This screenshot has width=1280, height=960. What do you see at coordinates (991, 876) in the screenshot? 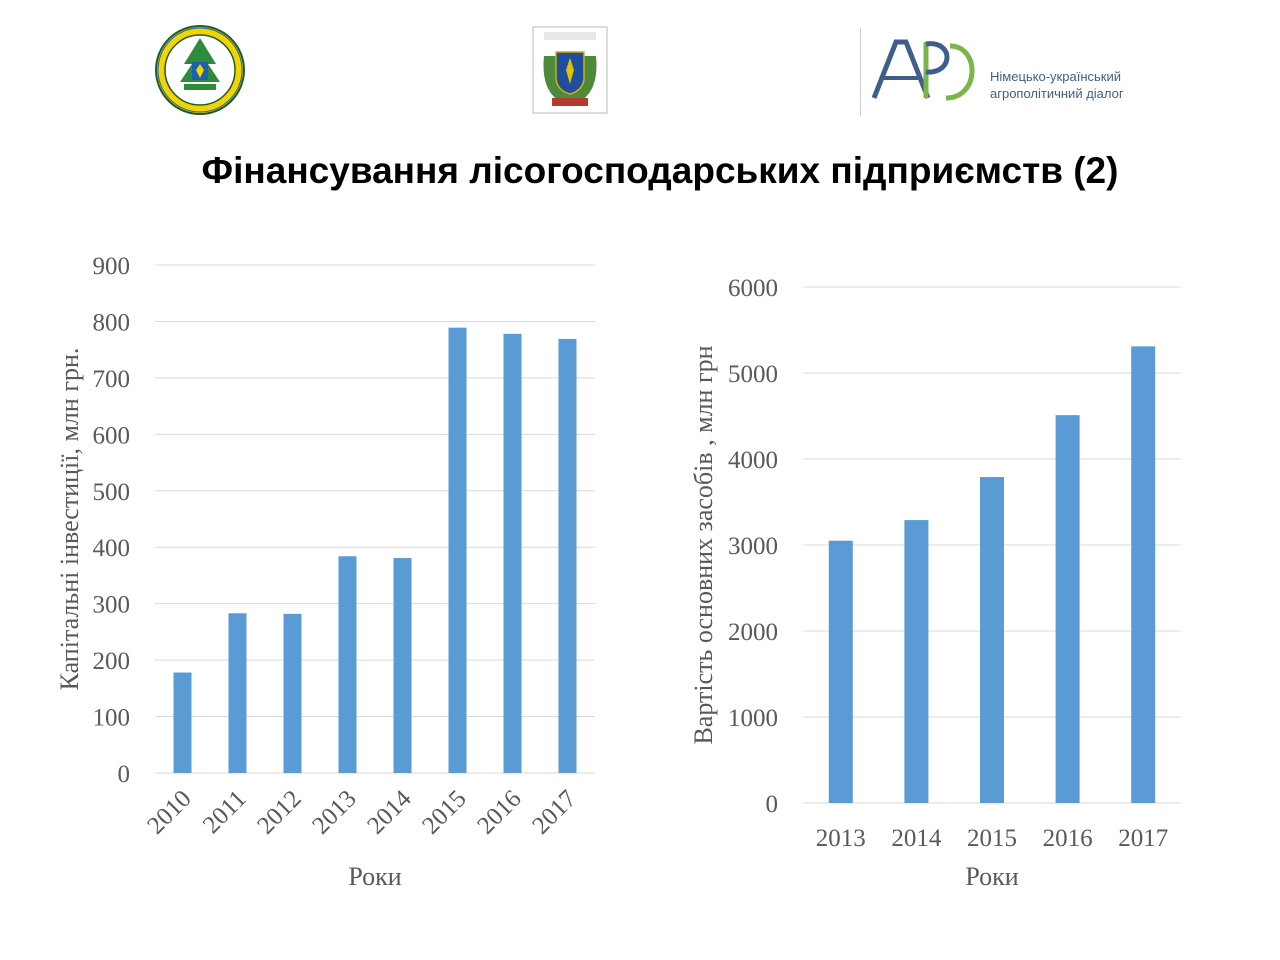
I see `chart2-x-axis-title: Роки` at bounding box center [991, 876].